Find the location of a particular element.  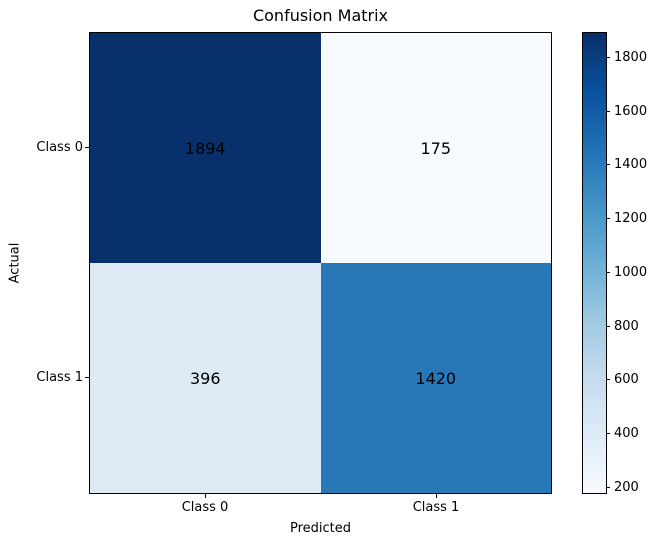

heatmap-cell-r0c0: 1894 is located at coordinates (205, 148).